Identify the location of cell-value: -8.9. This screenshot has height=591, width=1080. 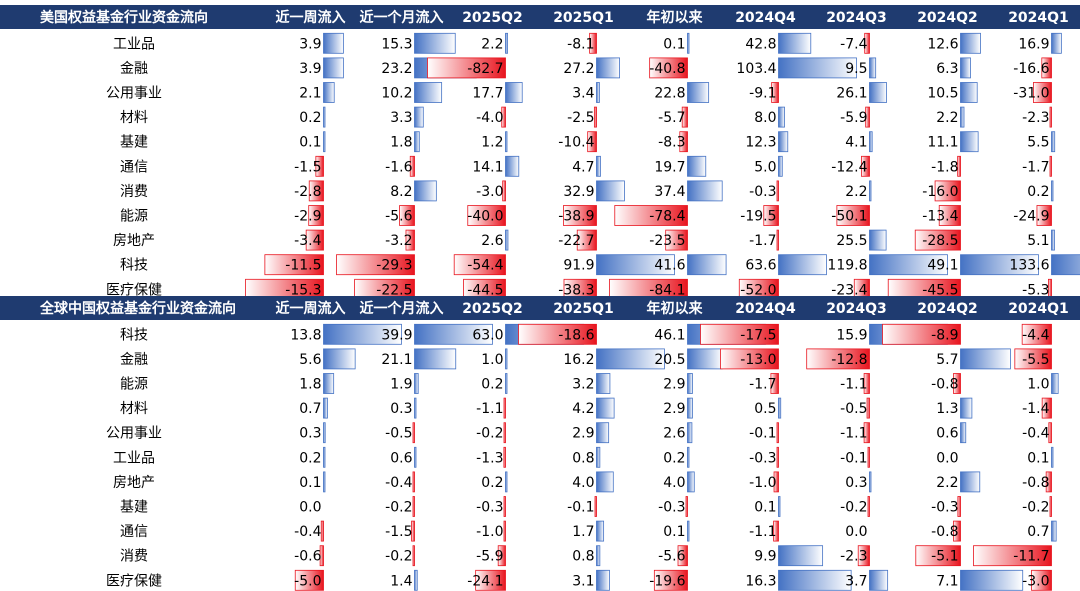
(944, 335).